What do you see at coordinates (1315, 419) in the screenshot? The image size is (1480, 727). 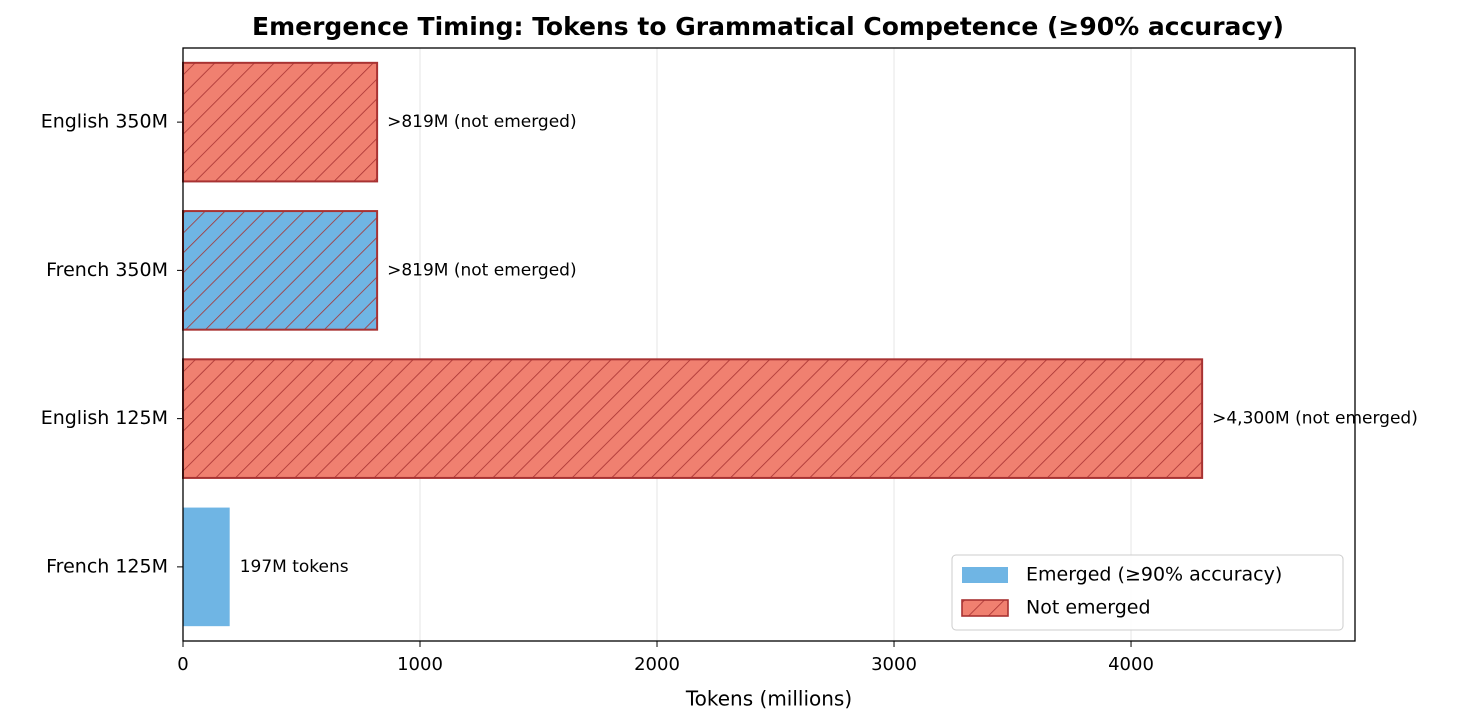 I see `value-label: >4,300M (not emerged)` at bounding box center [1315, 419].